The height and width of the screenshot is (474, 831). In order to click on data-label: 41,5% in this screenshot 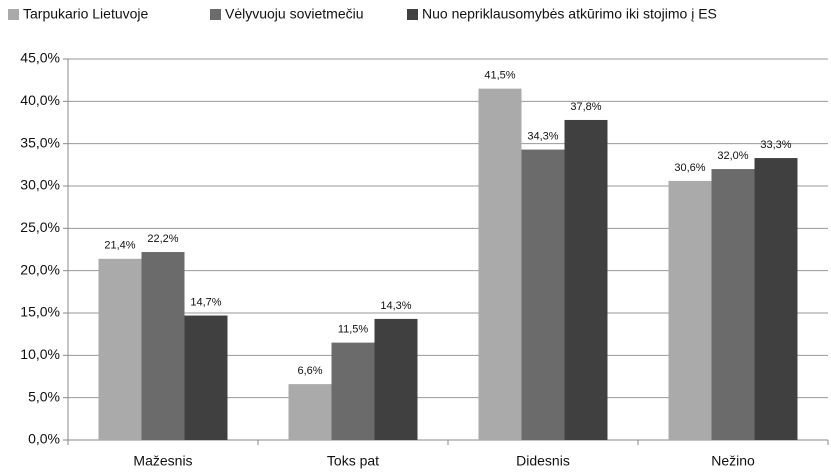, I will do `click(499, 76)`.